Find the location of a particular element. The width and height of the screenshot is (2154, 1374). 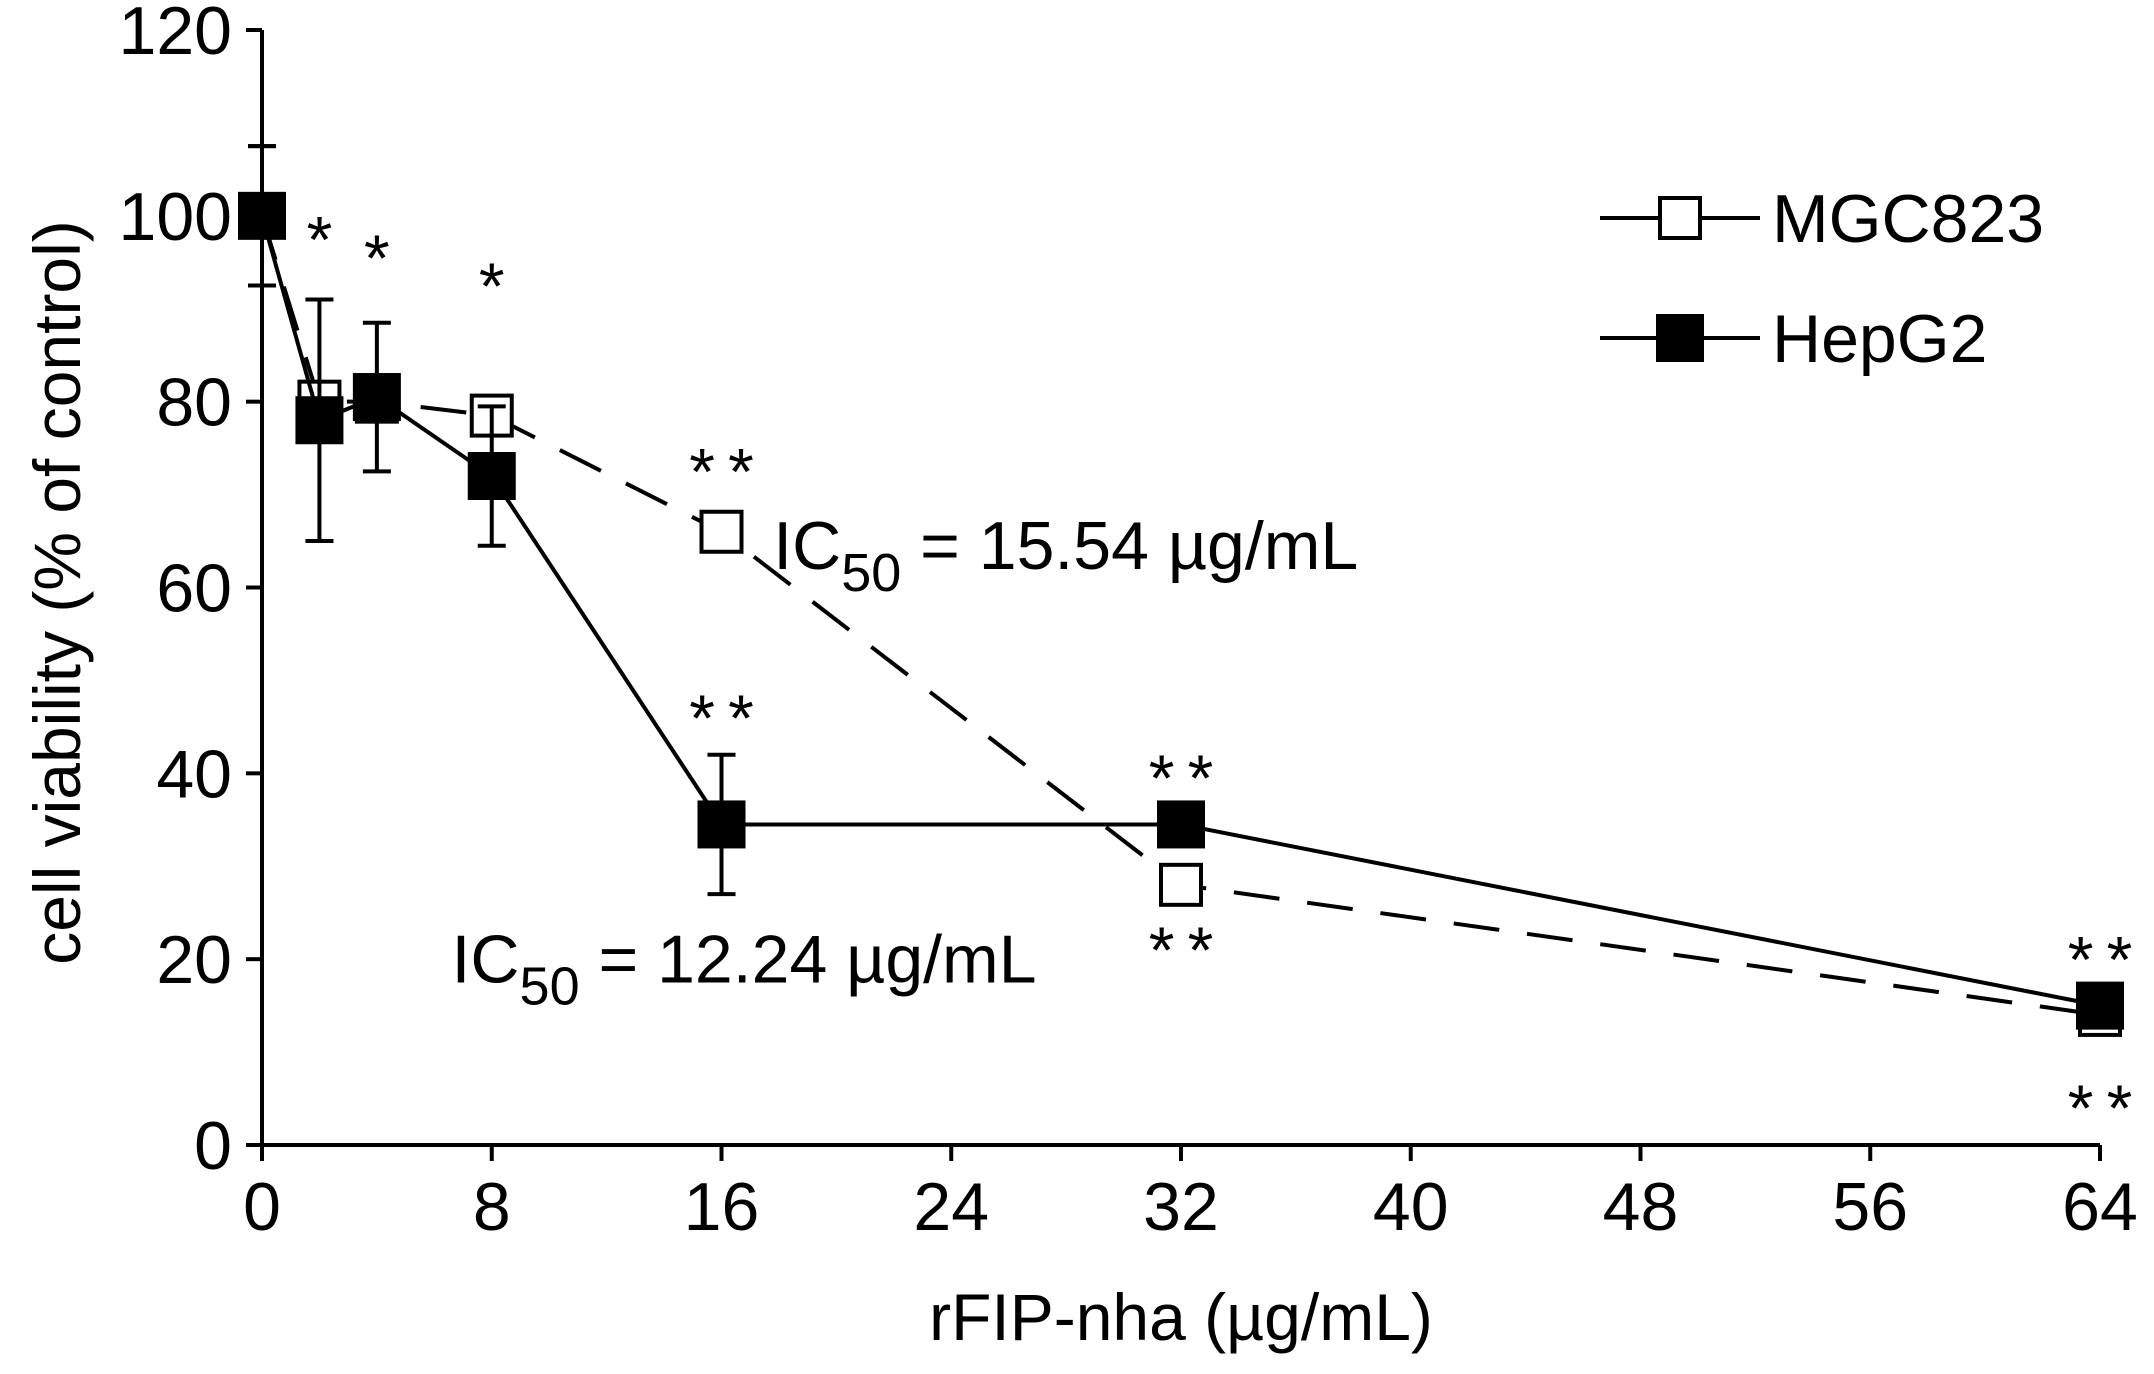

legend-item-mgc823: MGC823 is located at coordinates (1822, 219).